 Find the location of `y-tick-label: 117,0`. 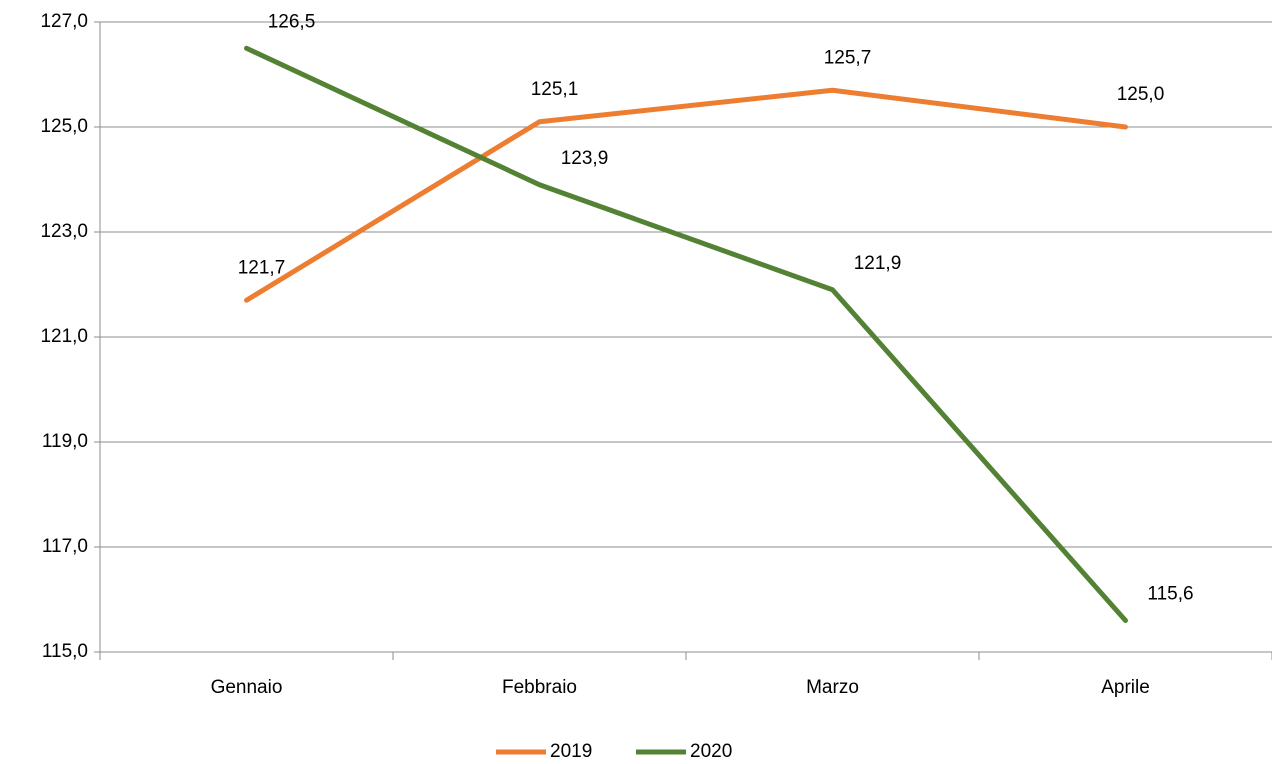

y-tick-label: 117,0 is located at coordinates (65, 546).